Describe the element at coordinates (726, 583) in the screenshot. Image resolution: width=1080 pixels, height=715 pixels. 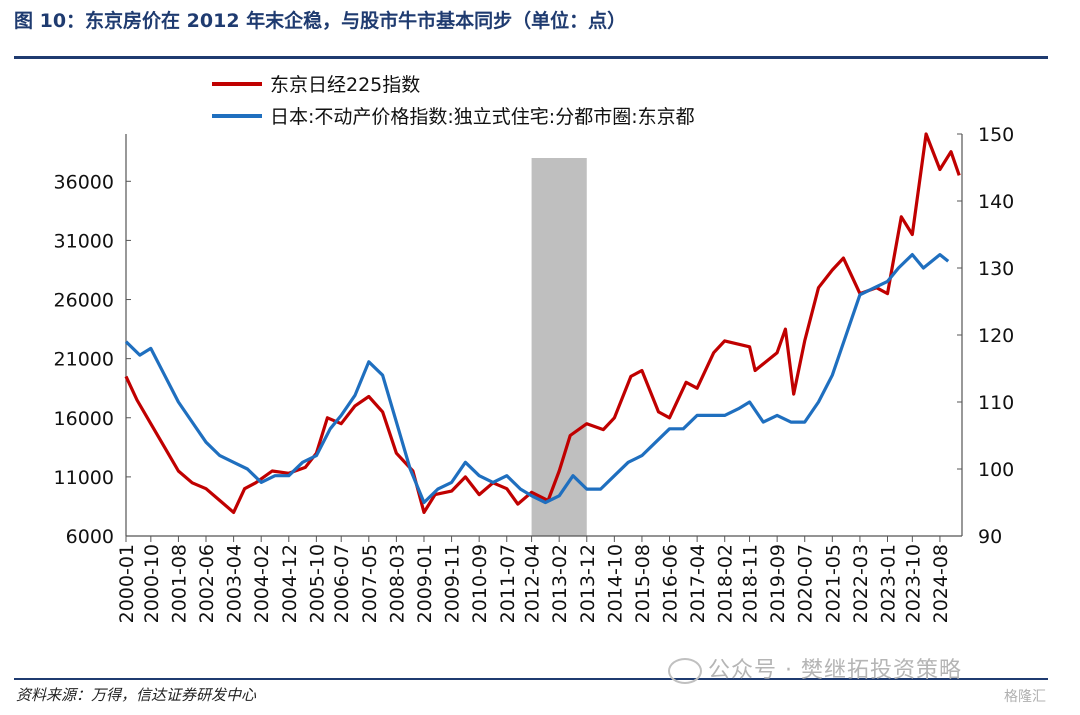
I see `x-tick-label: 2018-02` at that location.